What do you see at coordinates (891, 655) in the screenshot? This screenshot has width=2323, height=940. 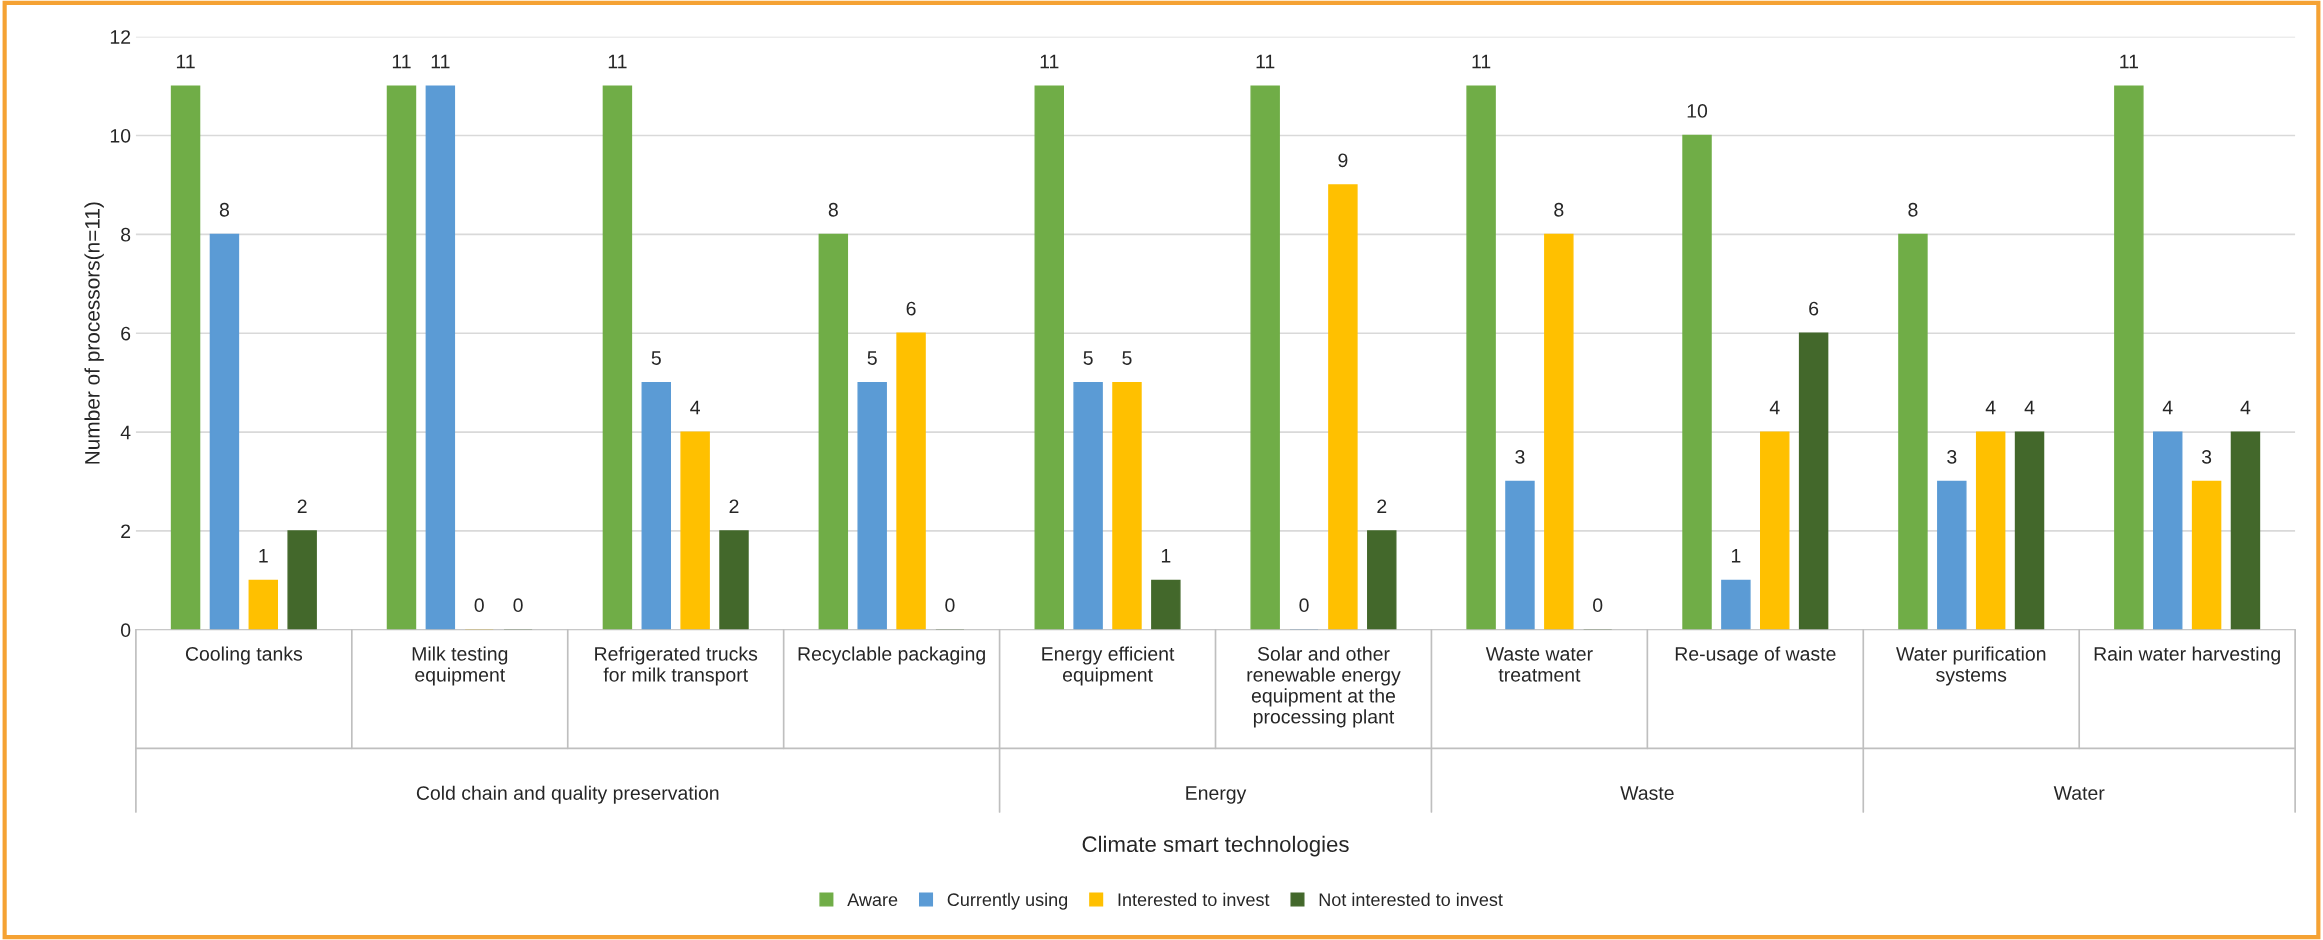 I see `x-tick-label: Recyclable packaging` at bounding box center [891, 655].